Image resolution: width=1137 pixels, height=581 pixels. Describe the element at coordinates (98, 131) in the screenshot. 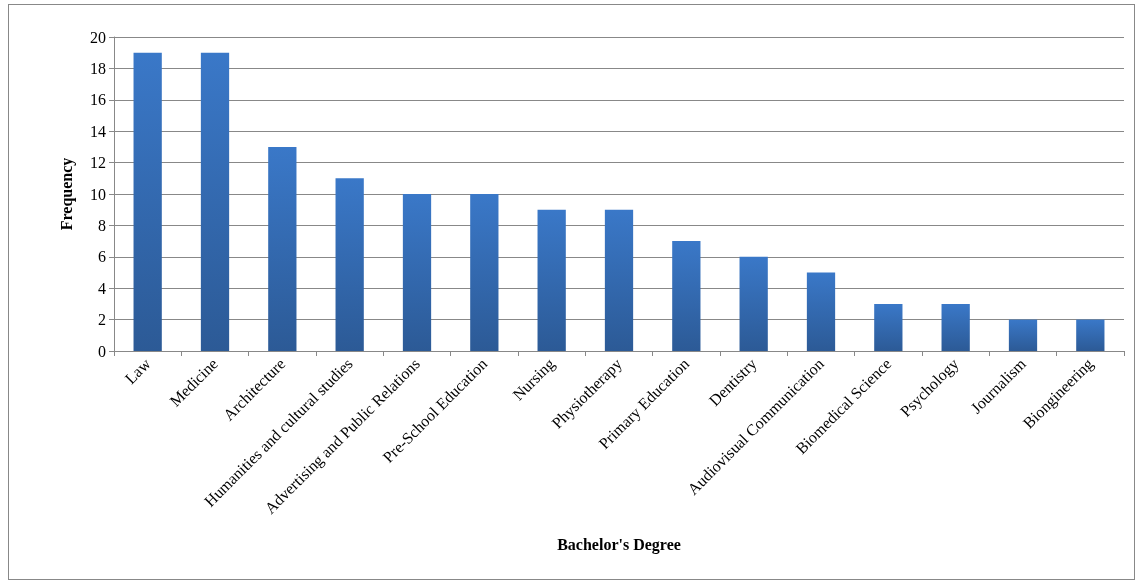

I see `y-tick-label: 14` at that location.